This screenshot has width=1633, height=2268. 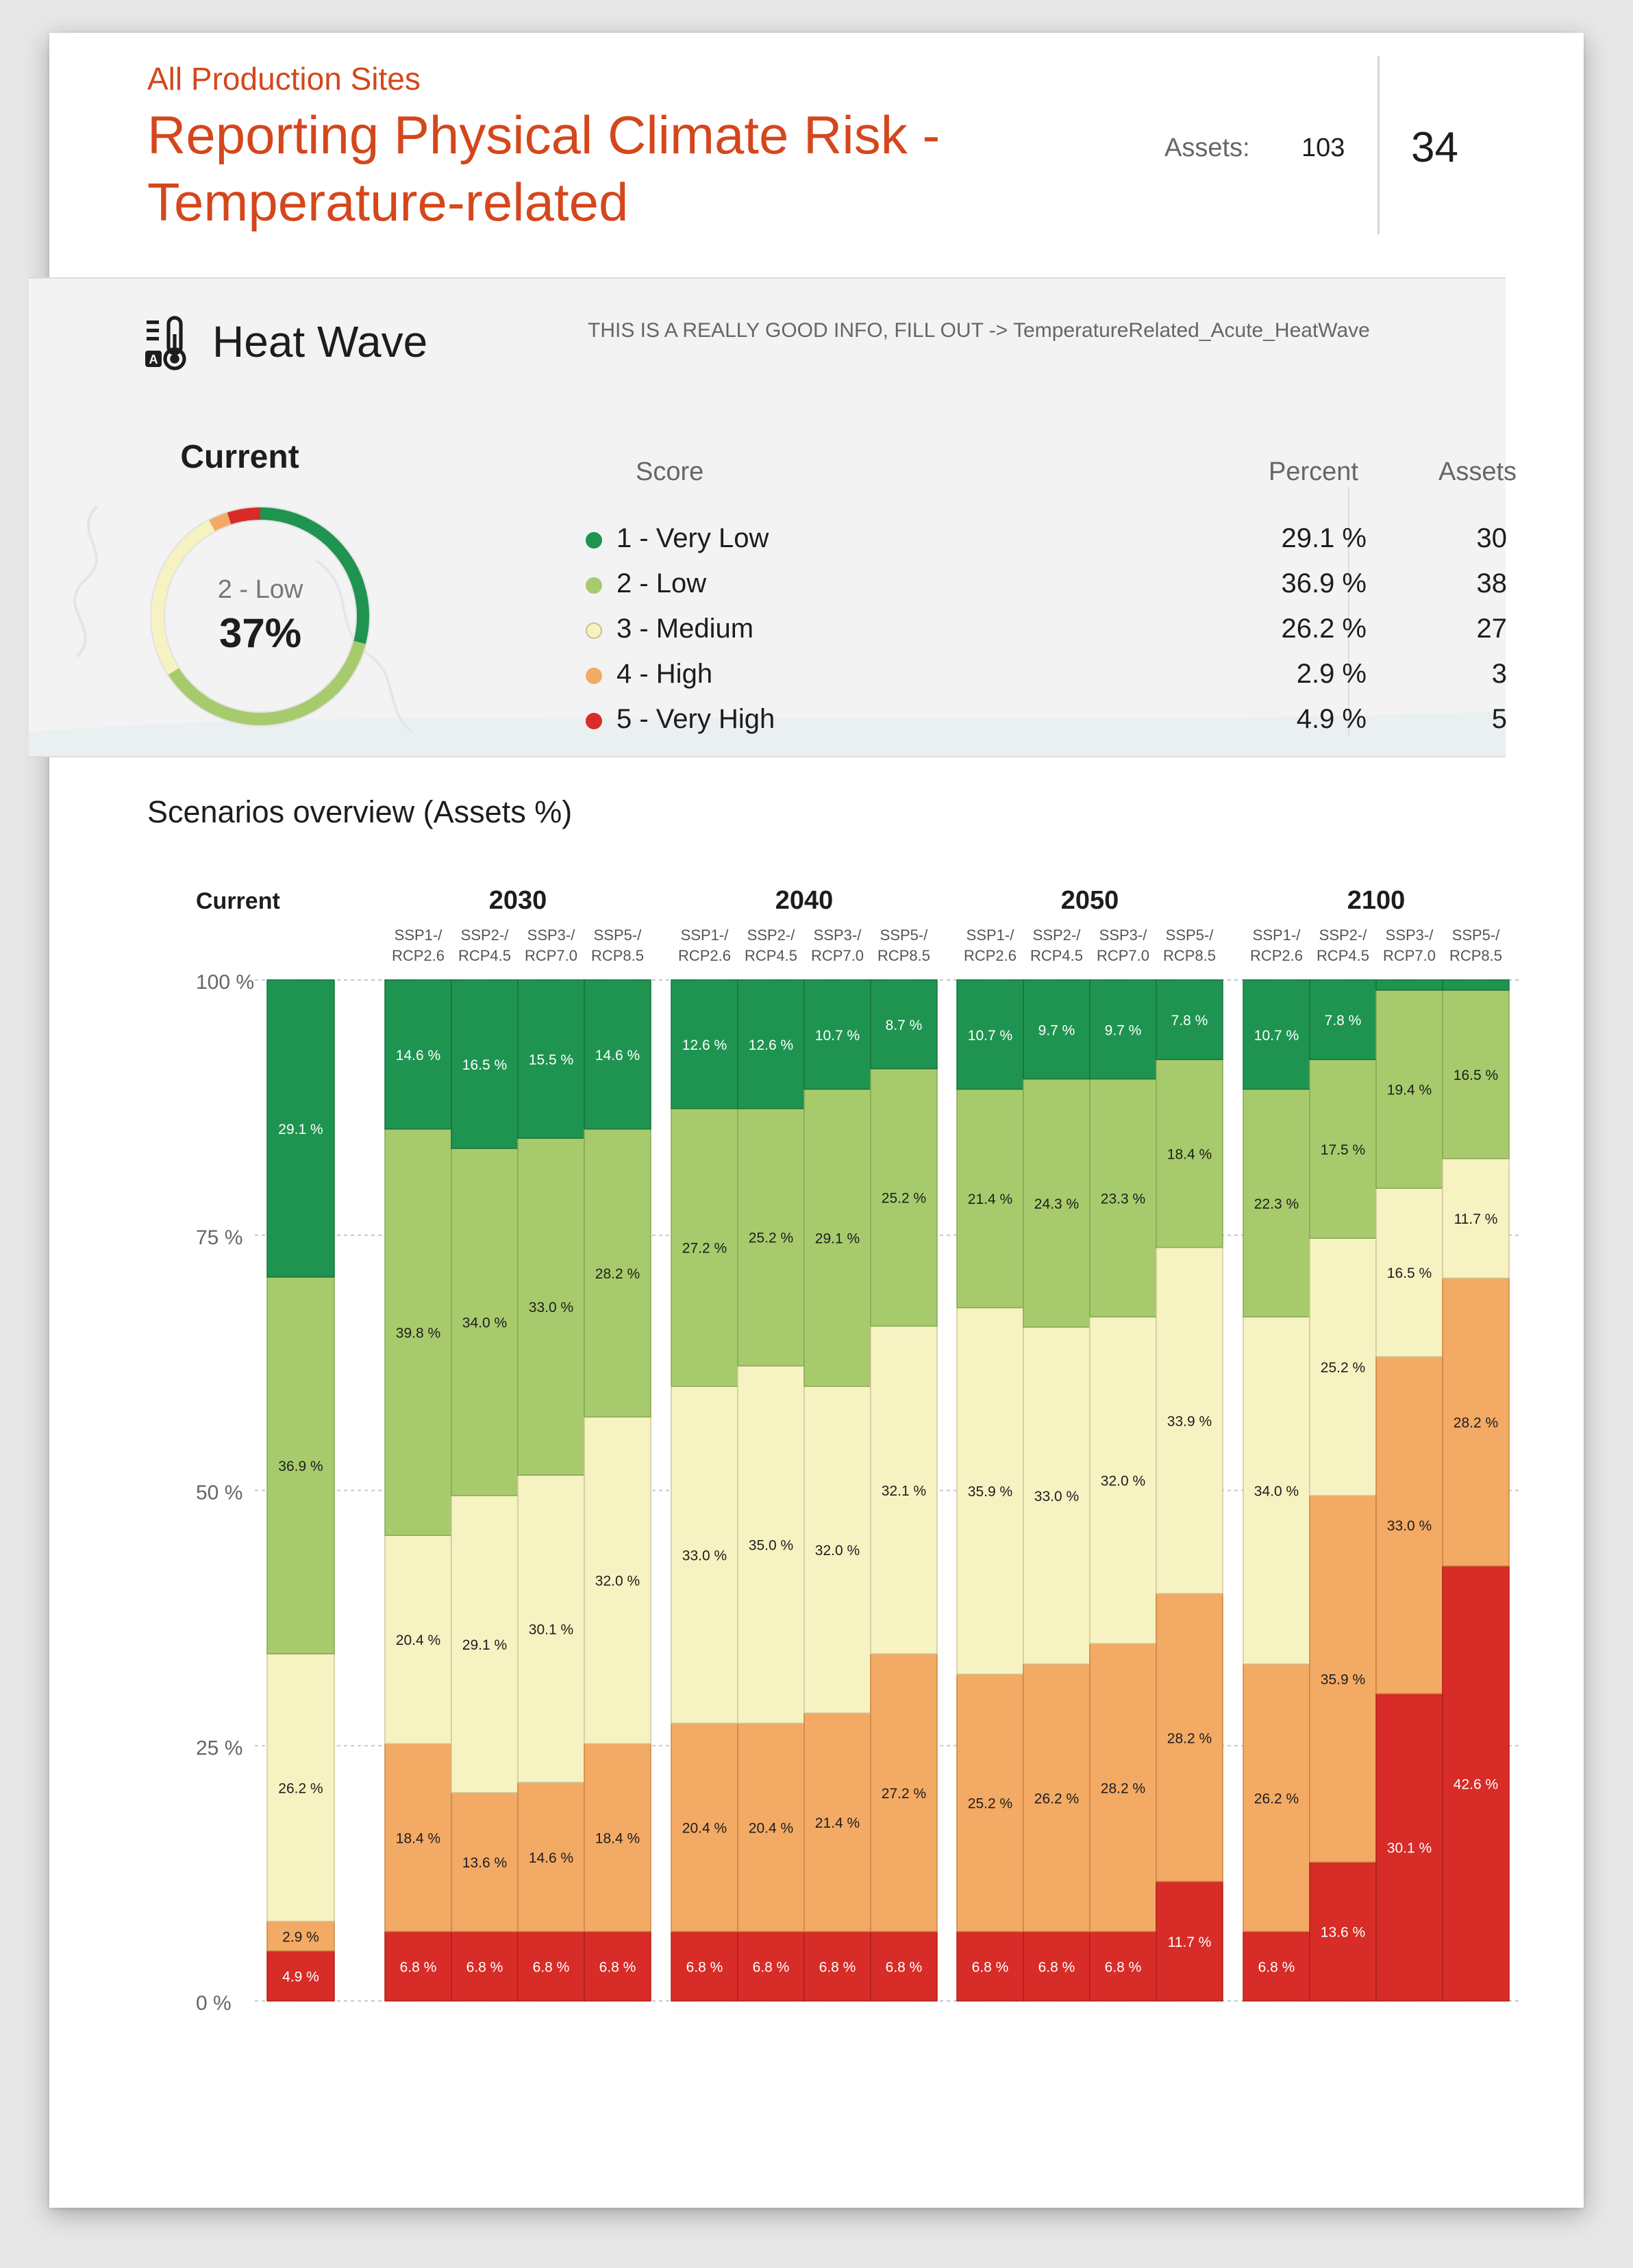 What do you see at coordinates (1313, 471) in the screenshot?
I see `legend-header-percent: Percent` at bounding box center [1313, 471].